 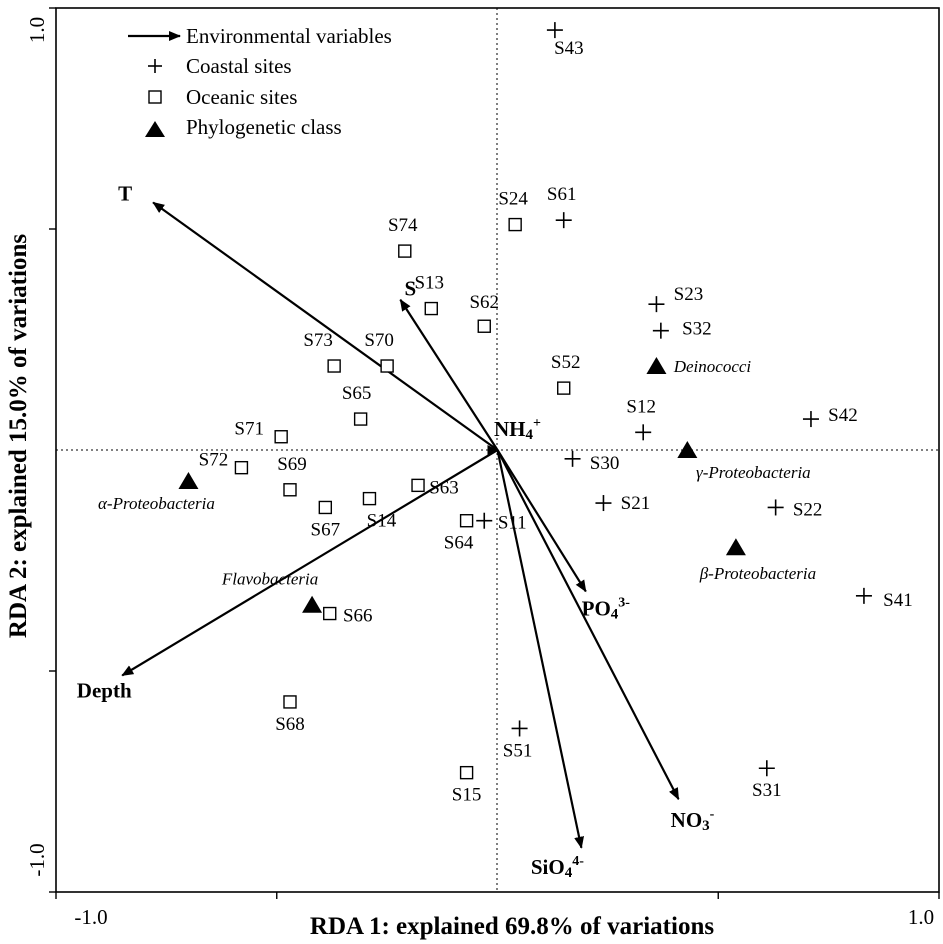 What do you see at coordinates (554, 30) in the screenshot?
I see `coastal-site-s43` at bounding box center [554, 30].